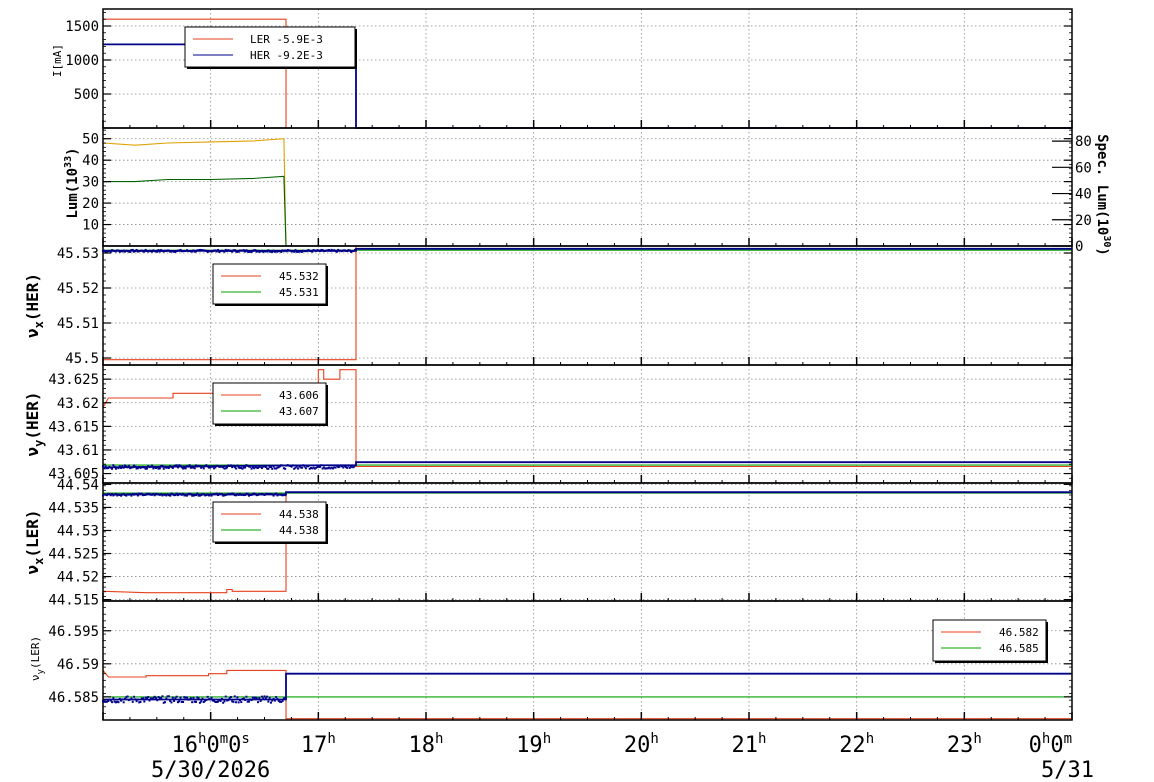  What do you see at coordinates (587, 694) in the screenshot?
I see `series-line-red` at bounding box center [587, 694].